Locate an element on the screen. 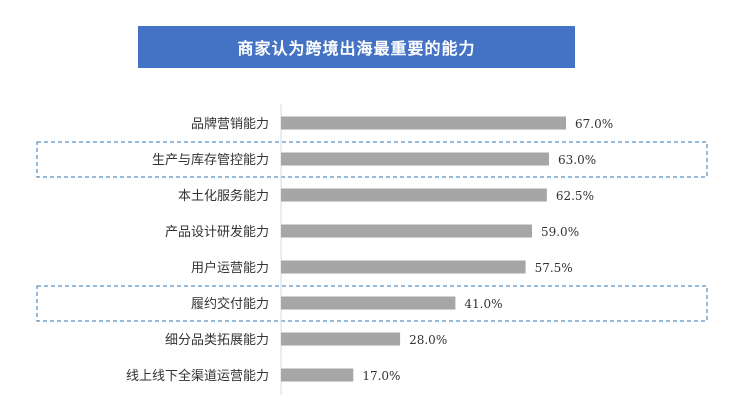  chart-title: 商家认为跨境出海最重要的能力 is located at coordinates (356, 47).